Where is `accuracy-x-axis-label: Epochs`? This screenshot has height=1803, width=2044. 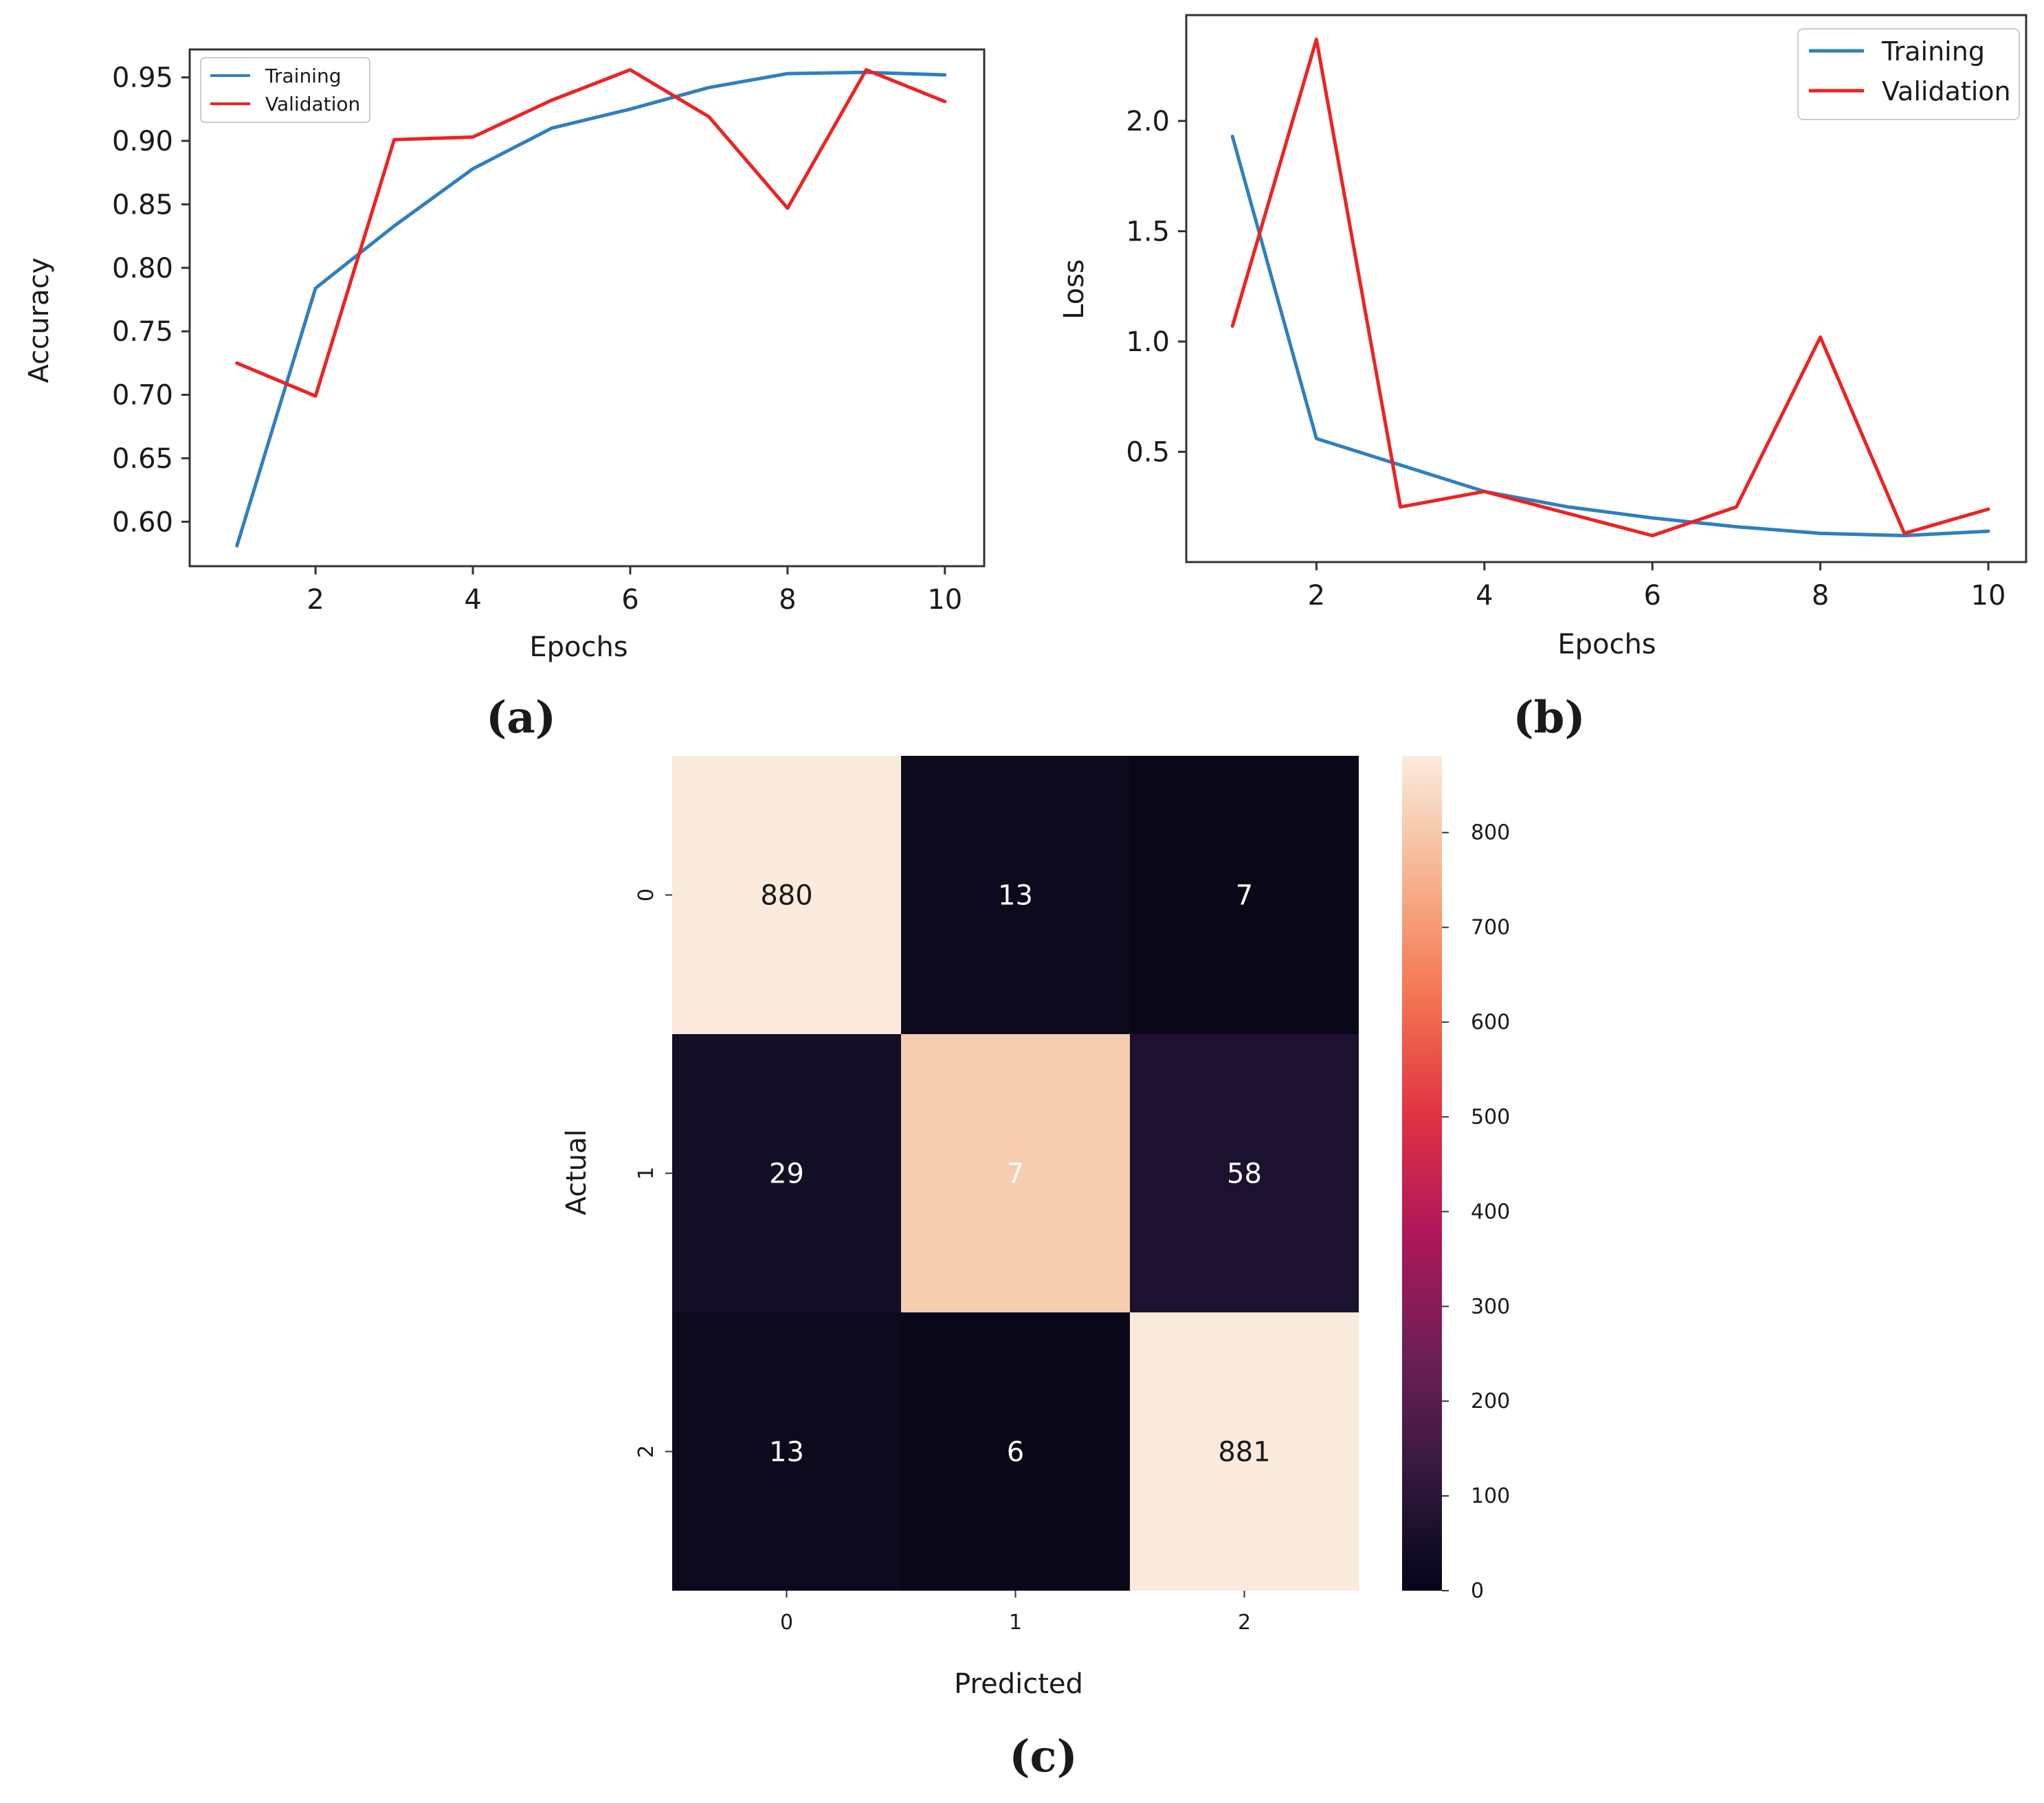
accuracy-x-axis-label: Epochs is located at coordinates (578, 647).